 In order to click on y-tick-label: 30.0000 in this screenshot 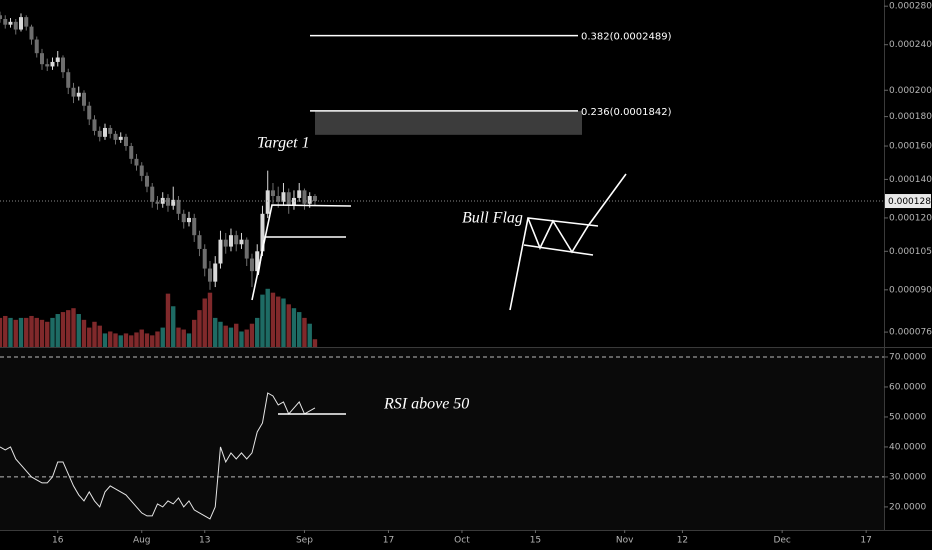, I will do `click(907, 477)`.